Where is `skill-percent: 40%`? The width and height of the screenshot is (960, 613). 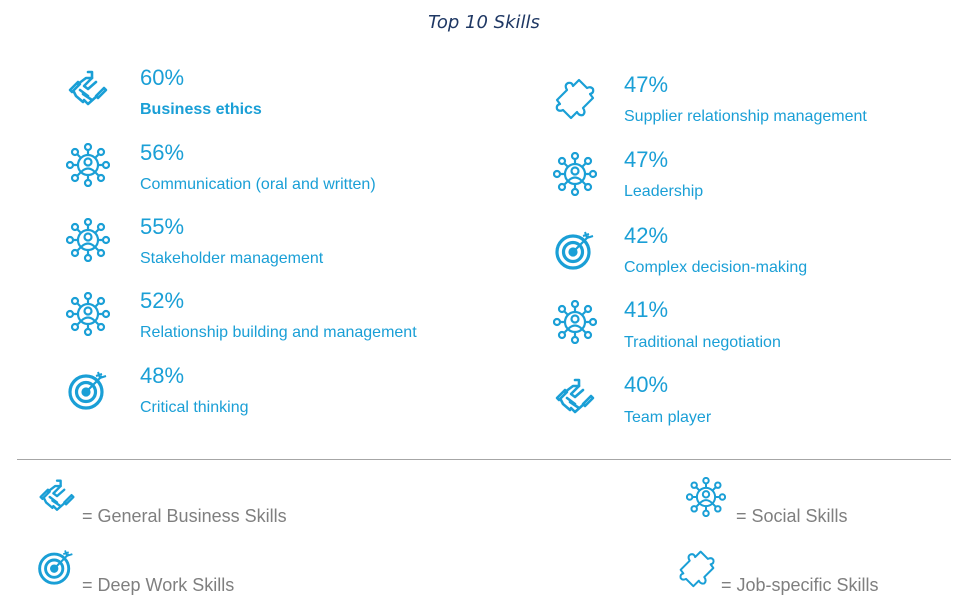 skill-percent: 40% is located at coordinates (646, 384).